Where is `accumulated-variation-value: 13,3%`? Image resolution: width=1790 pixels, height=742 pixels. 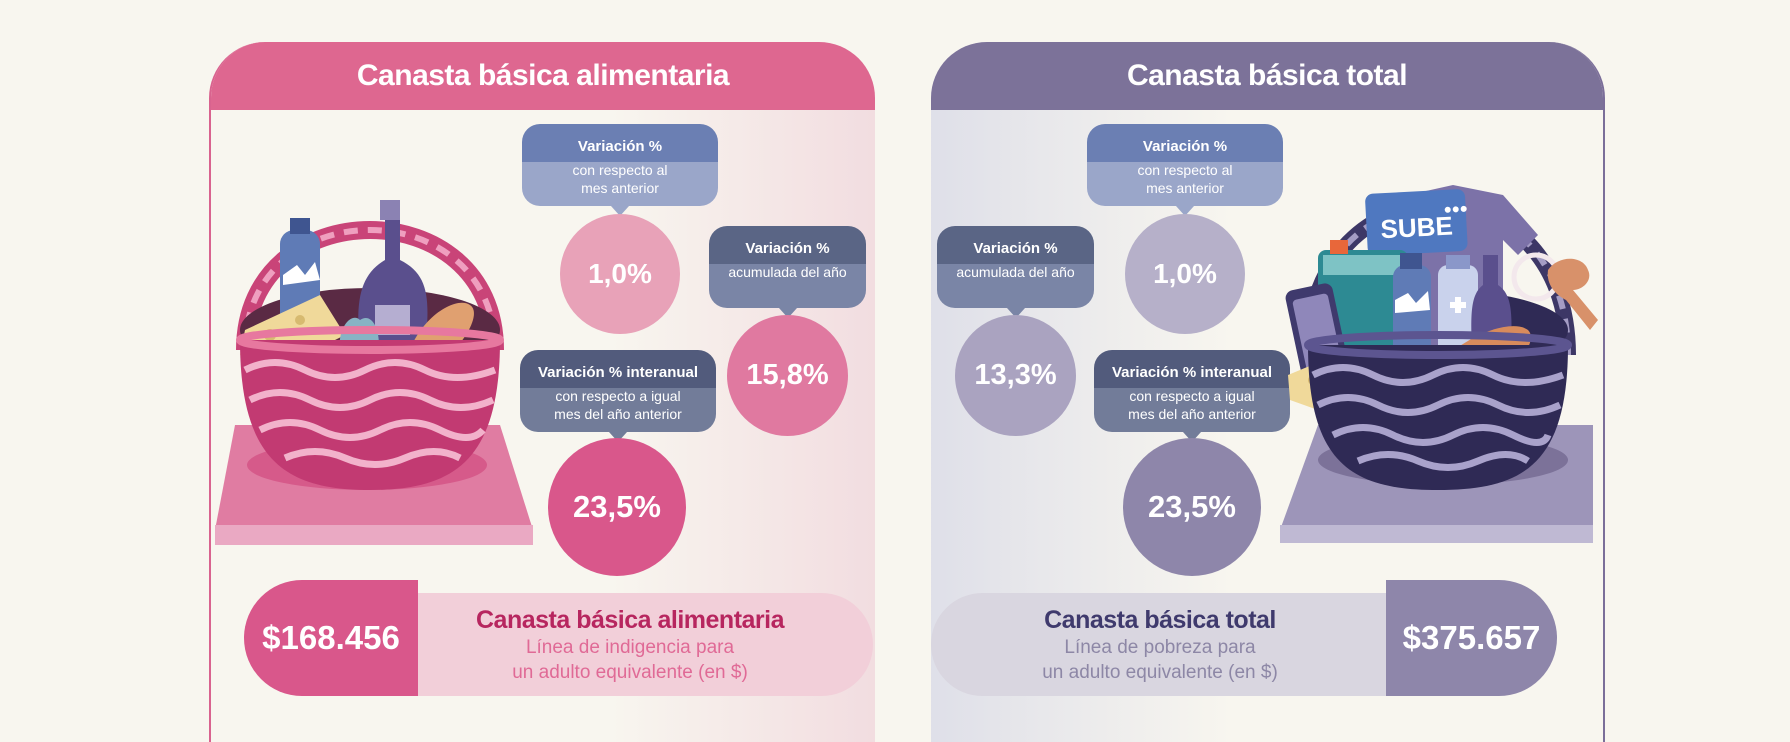
accumulated-variation-value: 13,3% is located at coordinates (1015, 375).